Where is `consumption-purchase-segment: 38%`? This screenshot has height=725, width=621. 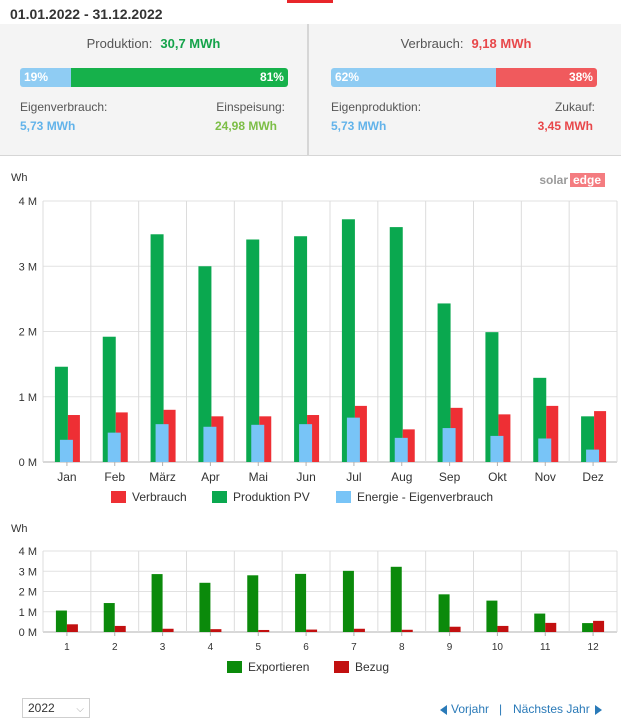
consumption-purchase-segment: 38% is located at coordinates (546, 77).